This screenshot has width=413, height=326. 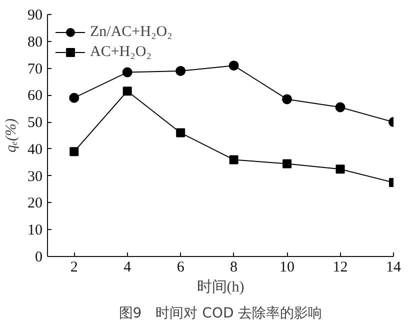 What do you see at coordinates (287, 268) in the screenshot?
I see `x-tick-label: 10` at bounding box center [287, 268].